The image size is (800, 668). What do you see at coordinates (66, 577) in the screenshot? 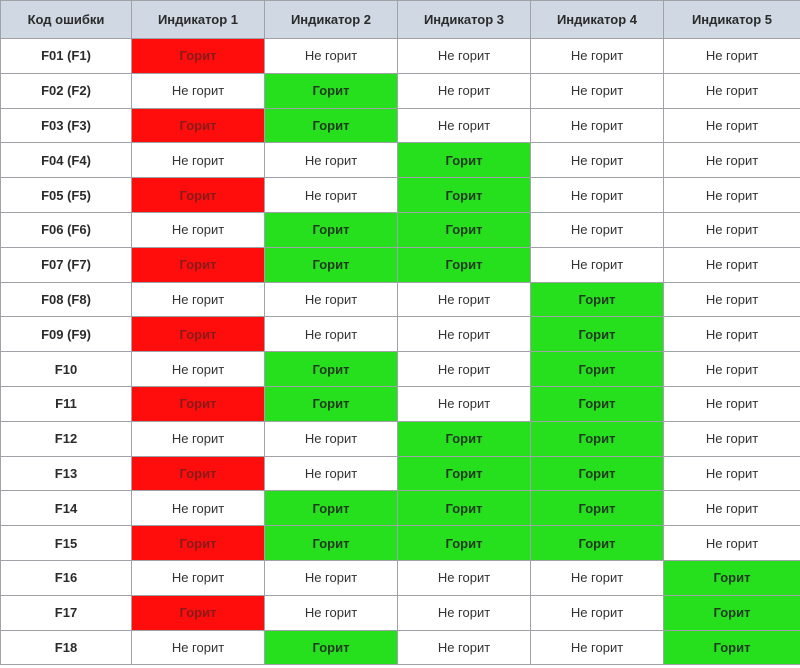
I see `error-code-cell: F16` at bounding box center [66, 577].